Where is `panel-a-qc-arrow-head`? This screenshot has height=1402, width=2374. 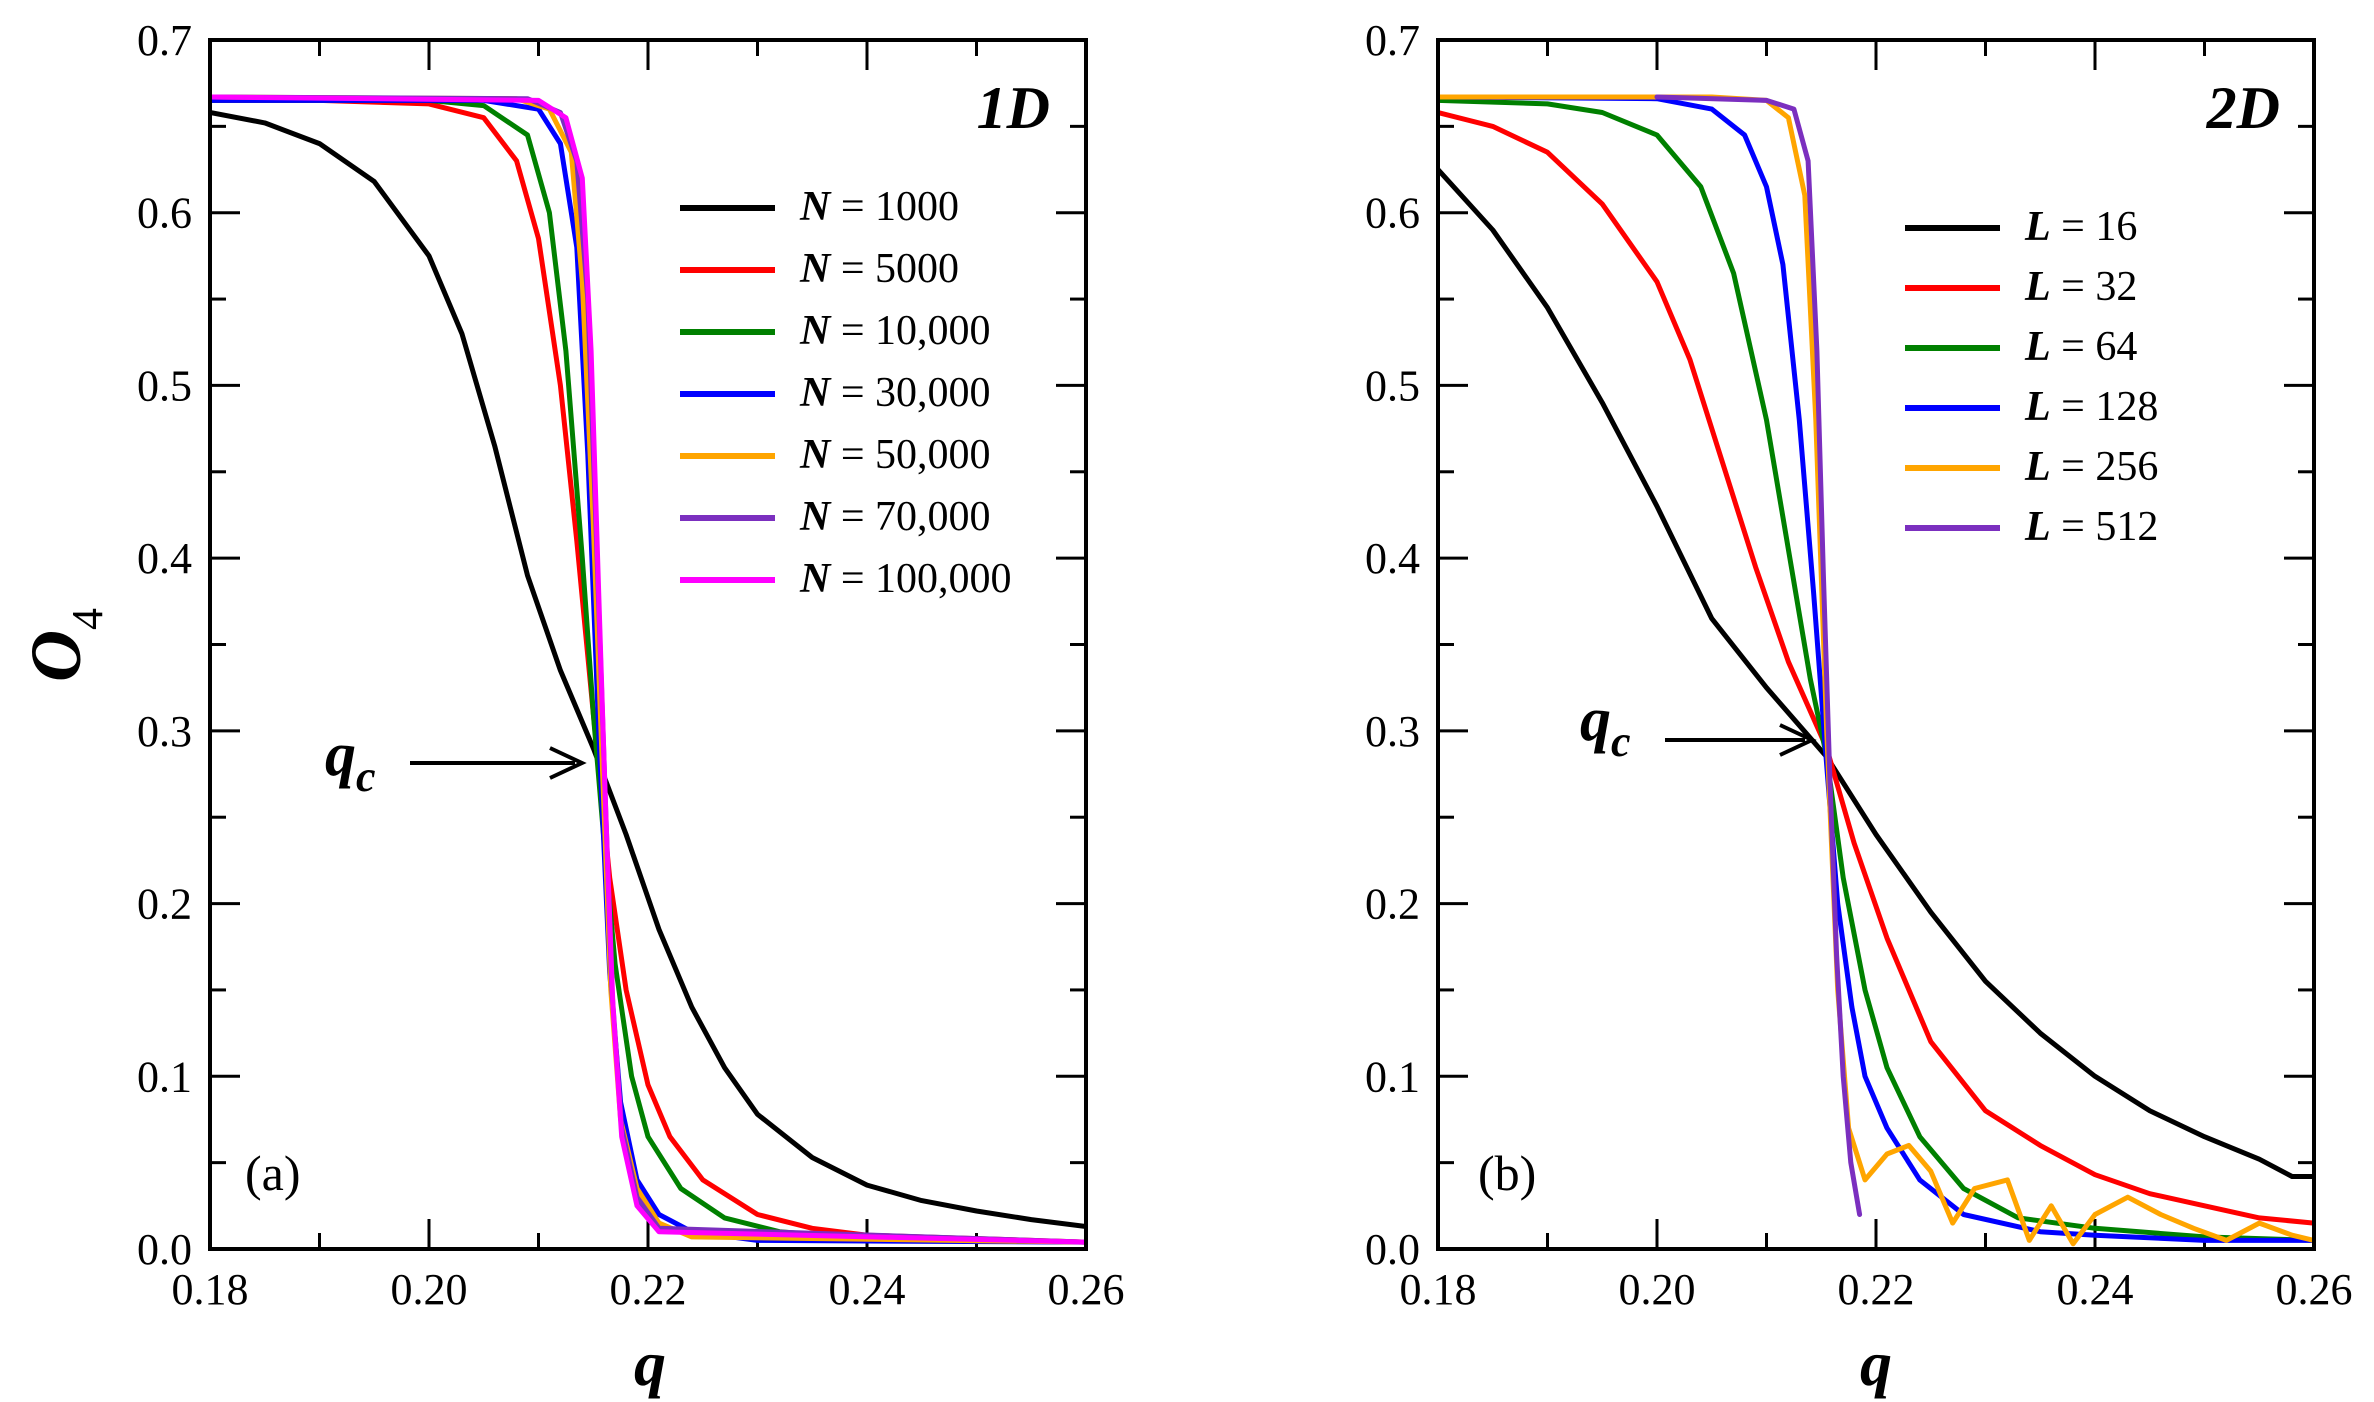 panel-a-qc-arrow-head is located at coordinates (568, 763).